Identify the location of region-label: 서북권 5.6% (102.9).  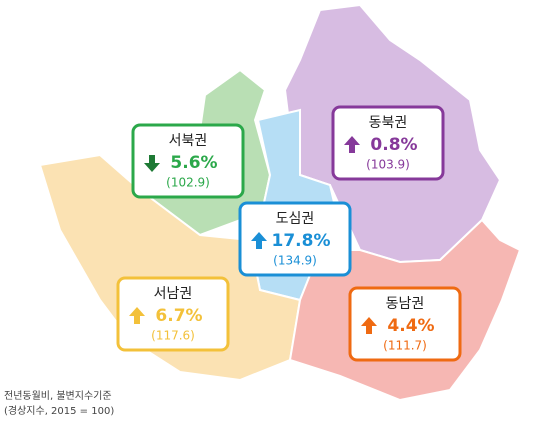
(188, 161).